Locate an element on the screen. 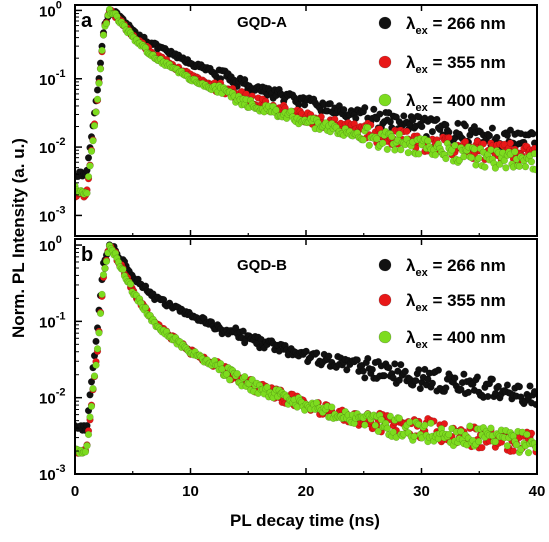 The height and width of the screenshot is (542, 549). x-tick-label: 10 is located at coordinates (190, 491).